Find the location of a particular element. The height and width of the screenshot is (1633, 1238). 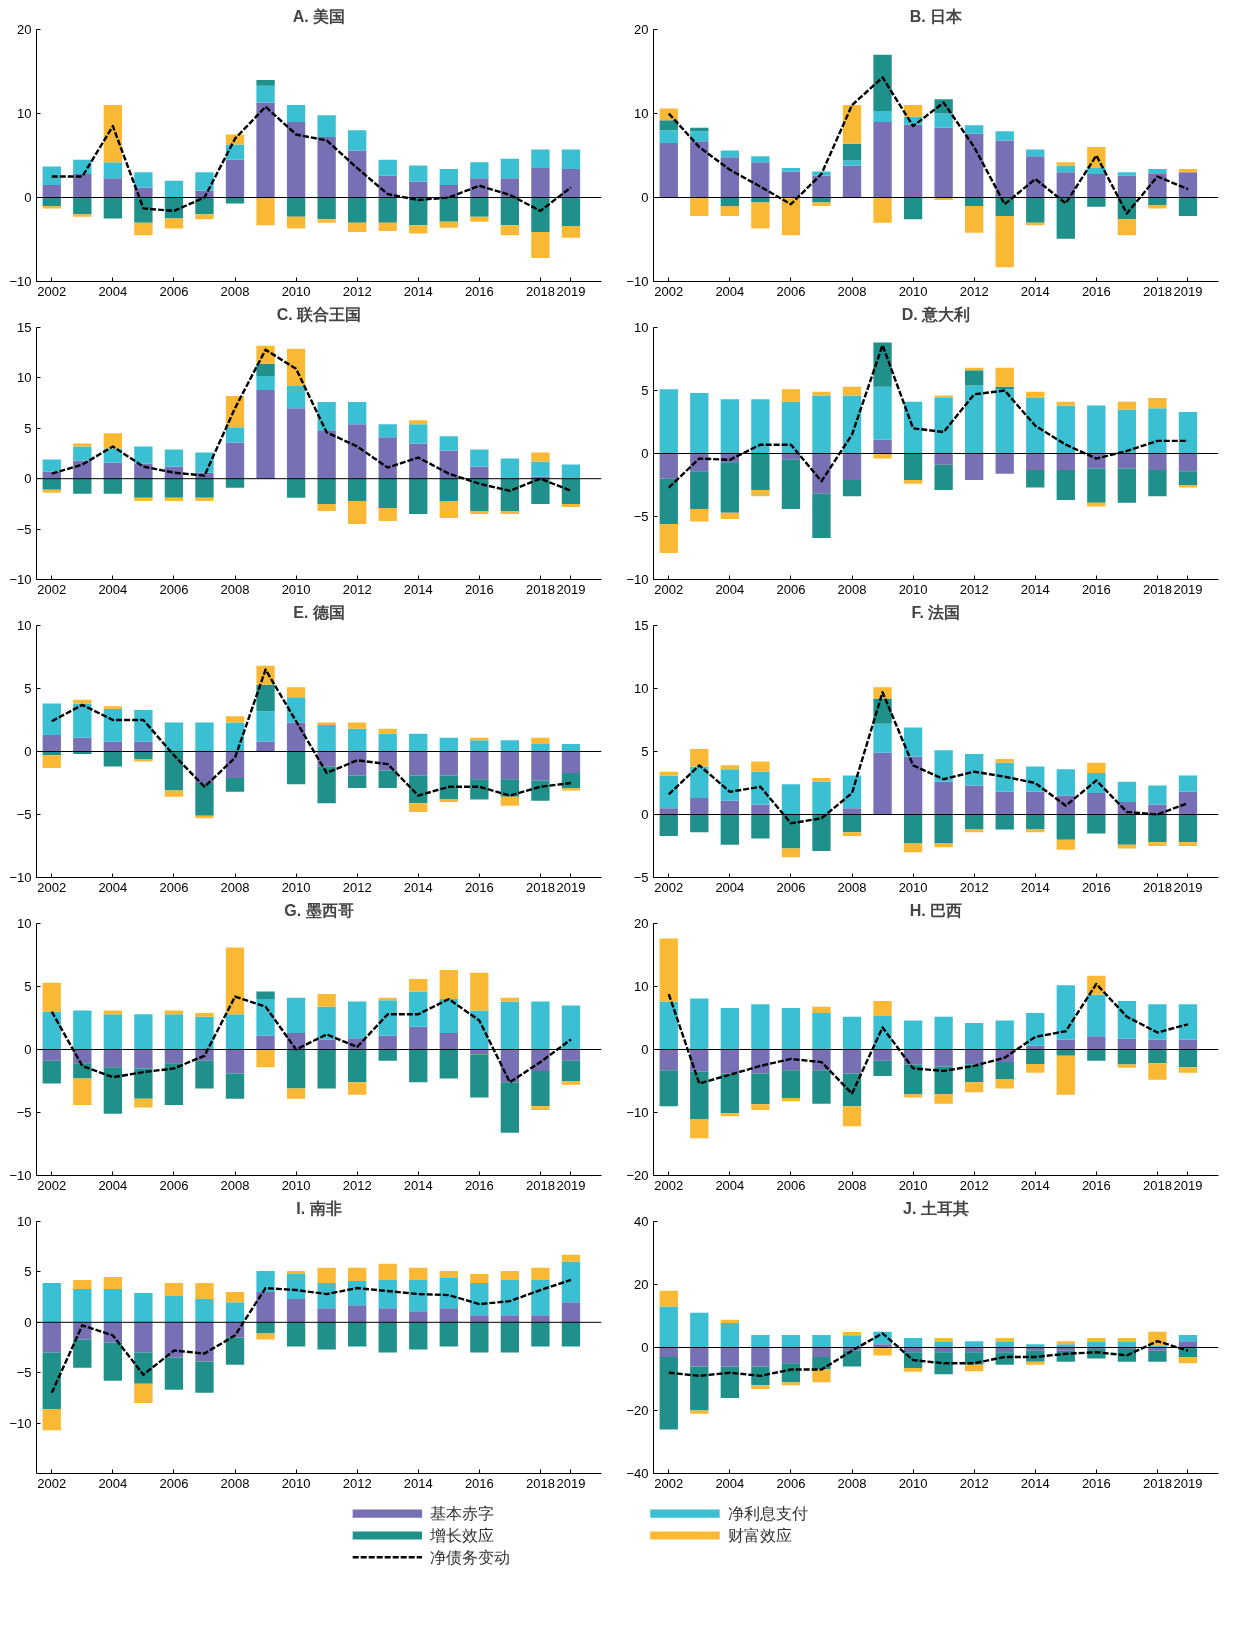

chart-title: D. 意大利 is located at coordinates (936, 314).